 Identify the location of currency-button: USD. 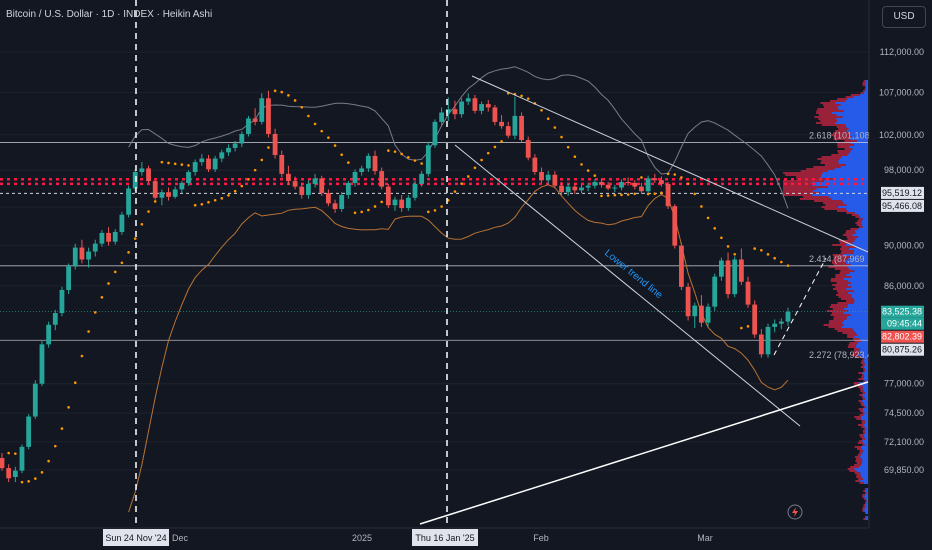
(904, 17).